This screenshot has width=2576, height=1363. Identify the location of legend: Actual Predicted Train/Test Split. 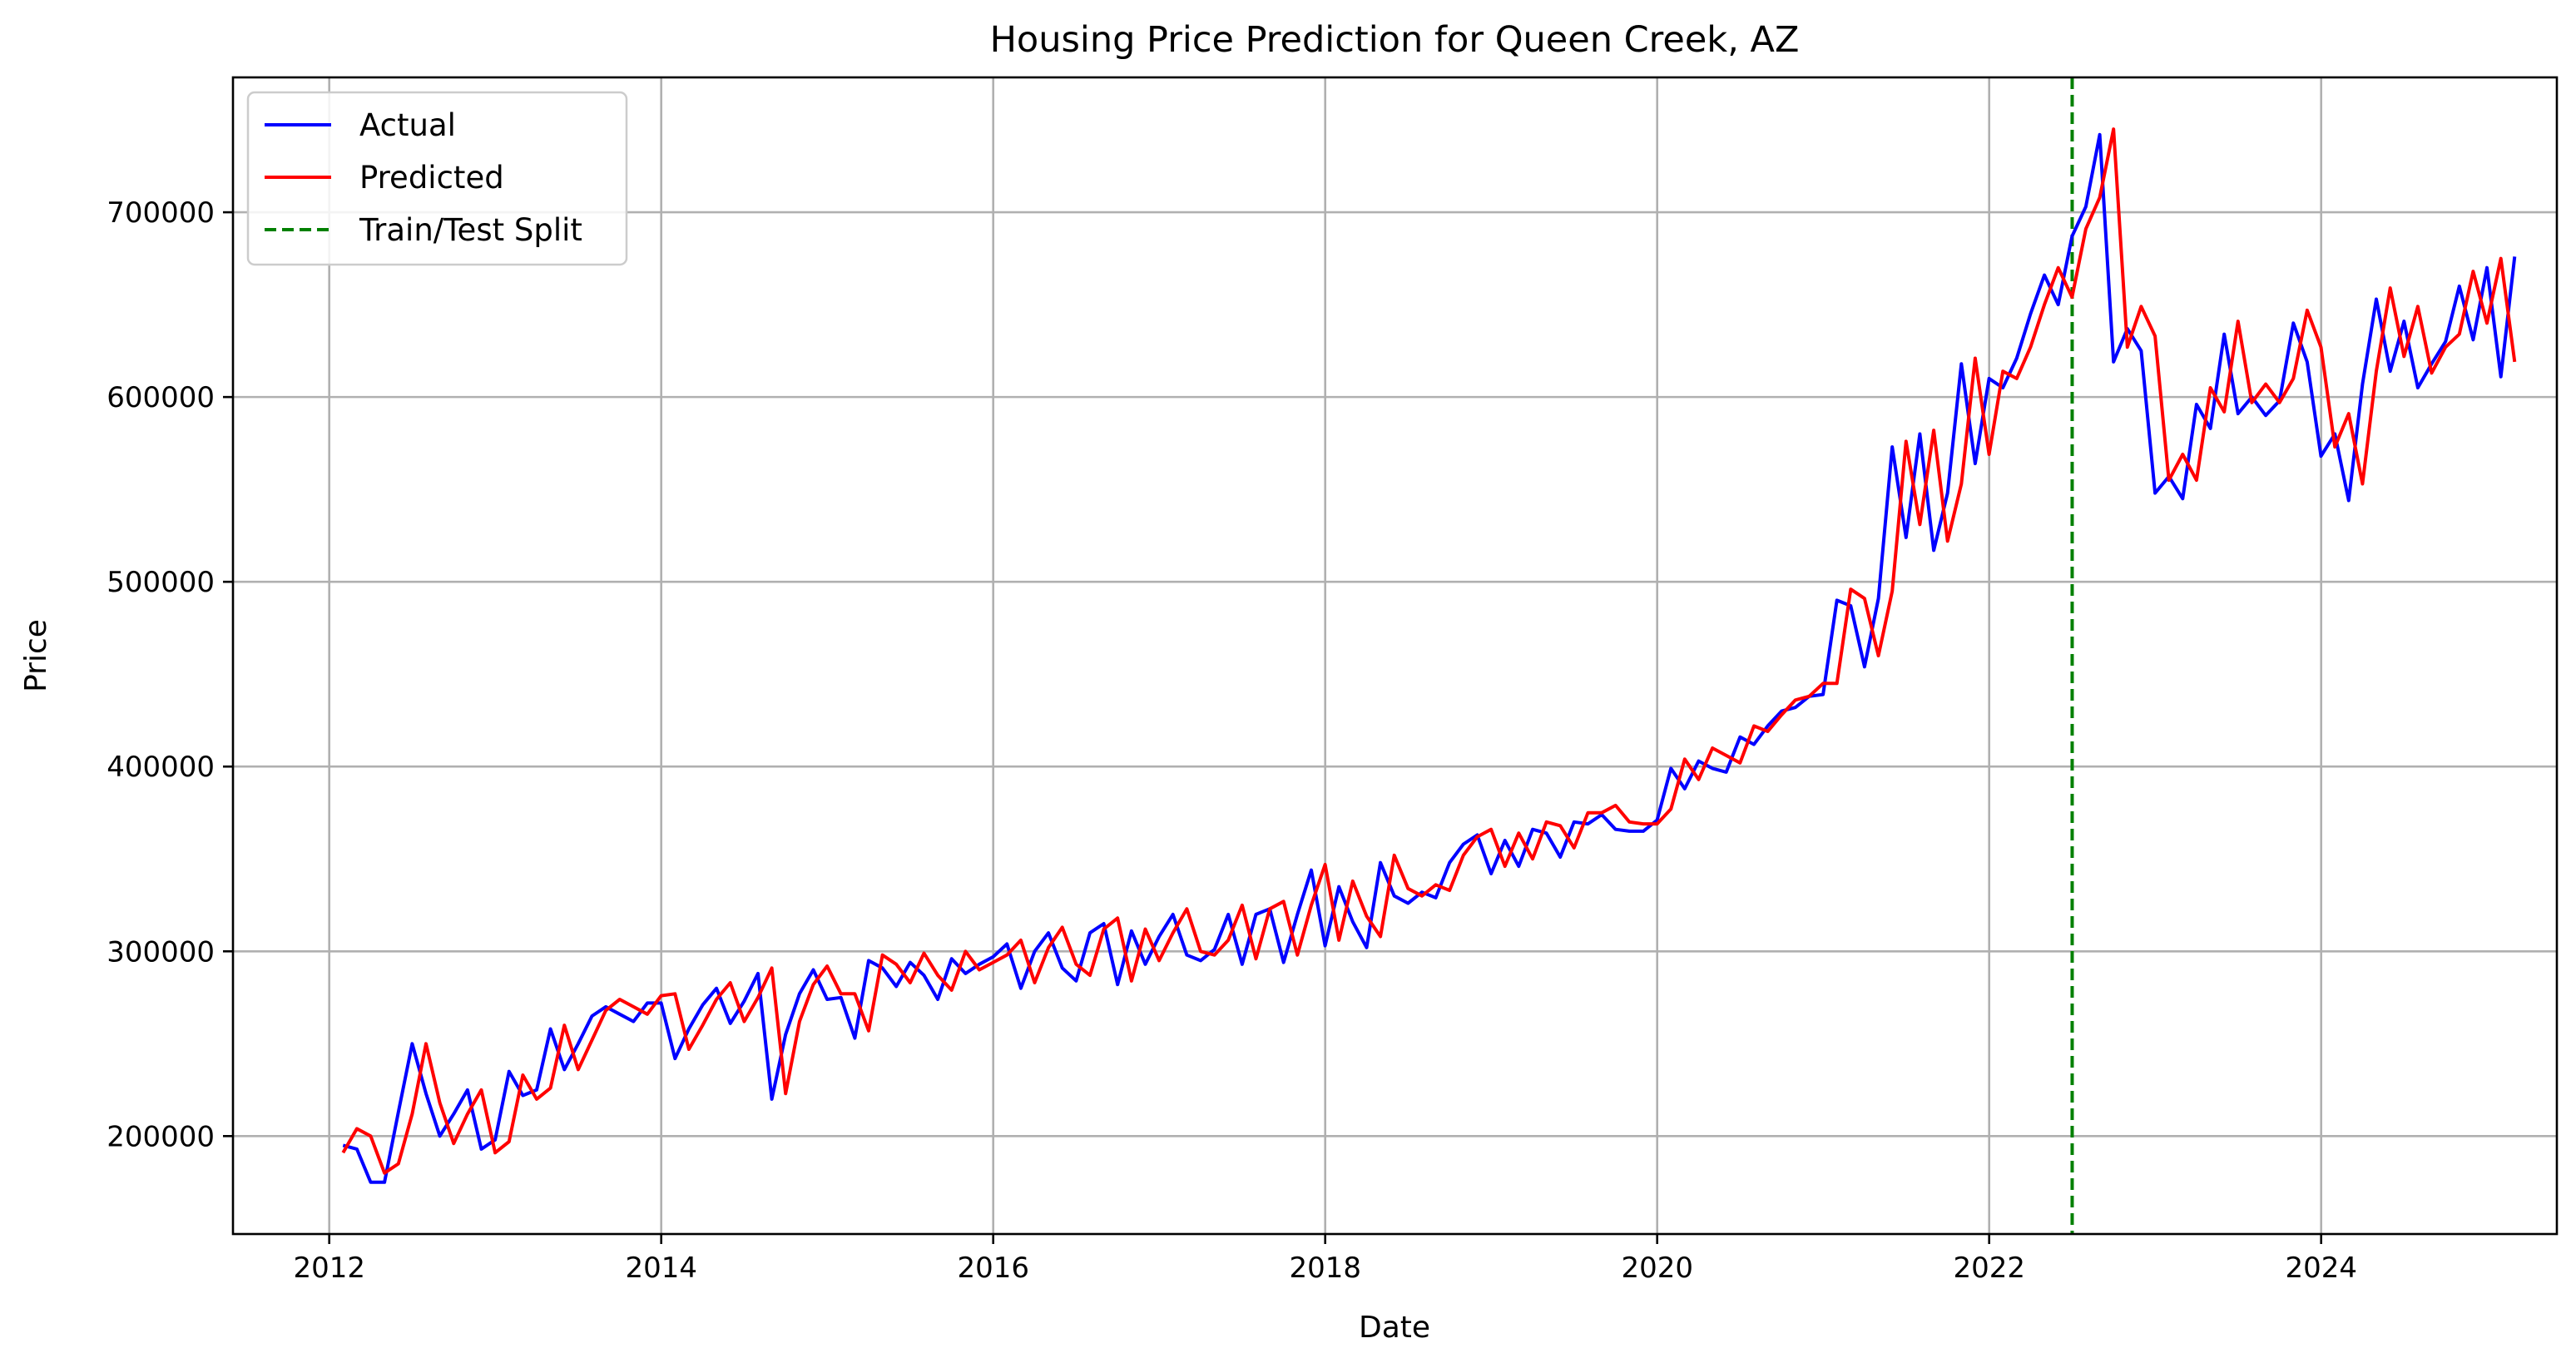
(437, 179).